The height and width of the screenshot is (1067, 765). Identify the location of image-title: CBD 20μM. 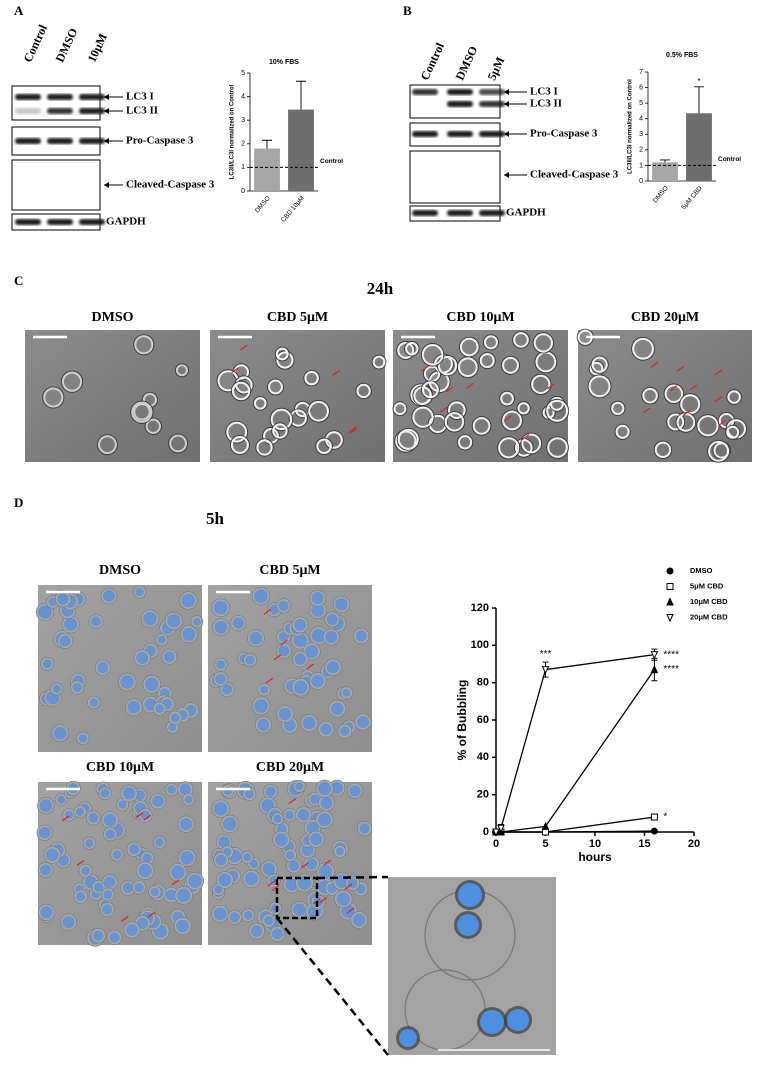
(665, 317).